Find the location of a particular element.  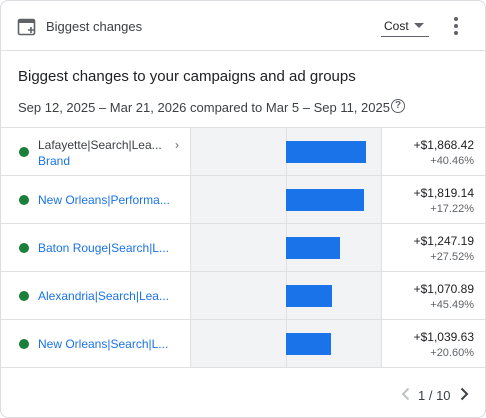

change-value: +$1,247.19 is located at coordinates (443, 241).